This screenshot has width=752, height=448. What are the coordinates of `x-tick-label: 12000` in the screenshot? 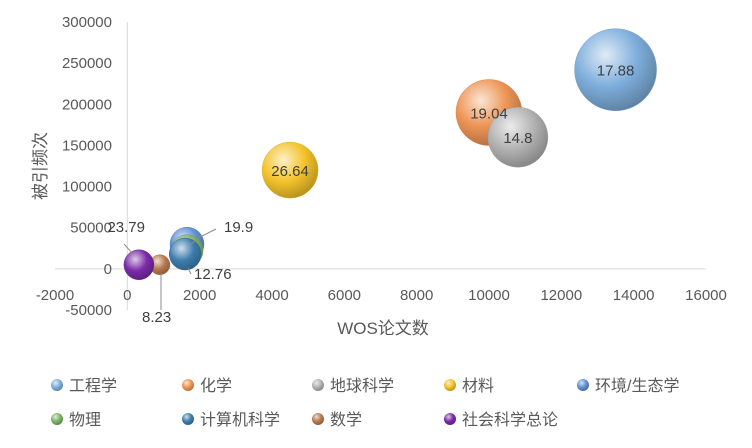 It's located at (561, 295).